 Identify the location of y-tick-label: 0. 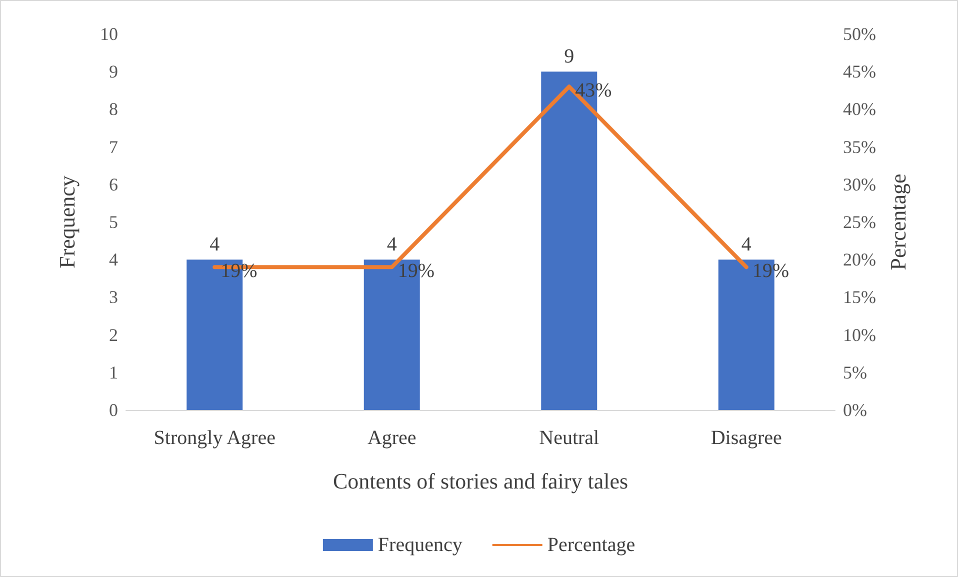
(113, 410).